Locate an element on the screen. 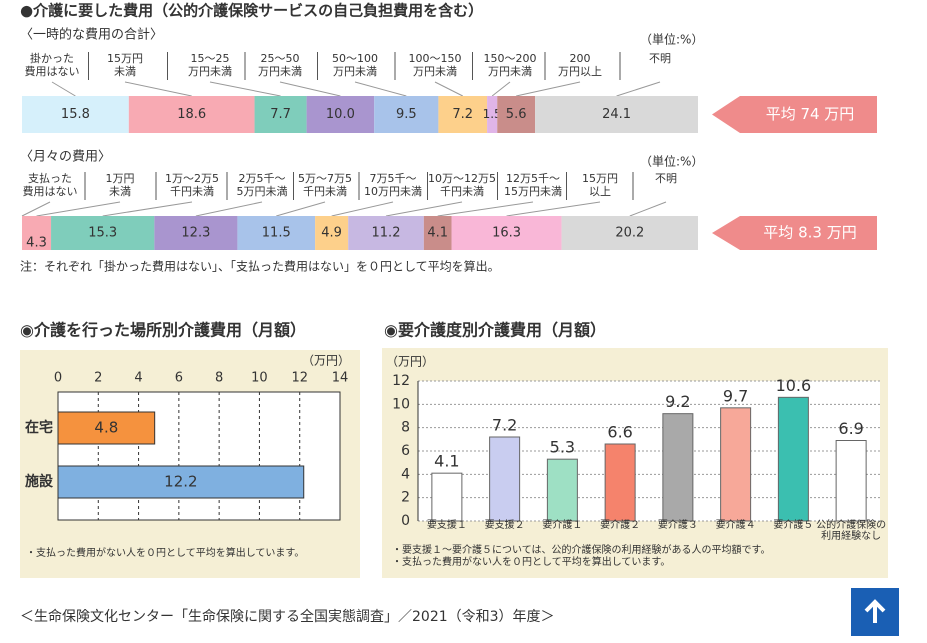 Image resolution: width=927 pixels, height=643 pixels. legend-label: 15万円 以上 is located at coordinates (600, 185).